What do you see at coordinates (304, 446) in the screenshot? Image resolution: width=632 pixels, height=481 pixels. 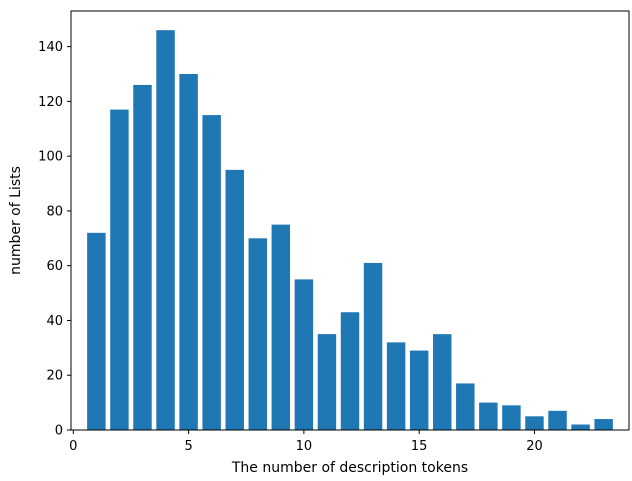 I see `x-tick-label-10: 10` at bounding box center [304, 446].